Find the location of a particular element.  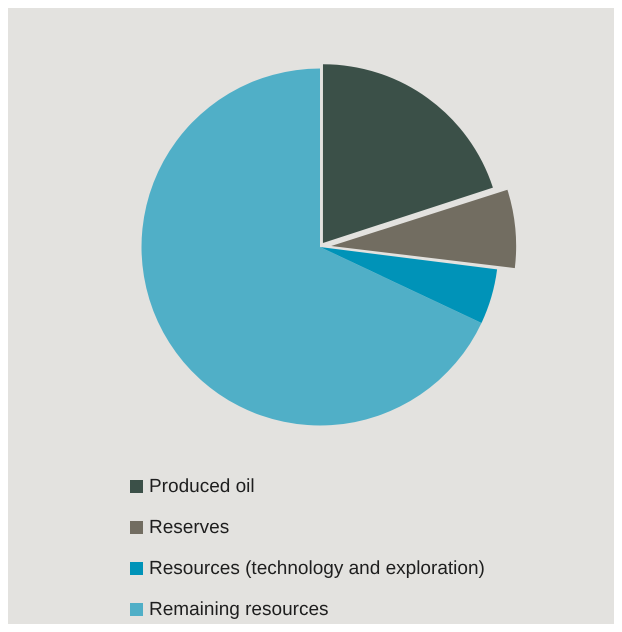

legend-label: Resources (technology and exploration) is located at coordinates (317, 569).